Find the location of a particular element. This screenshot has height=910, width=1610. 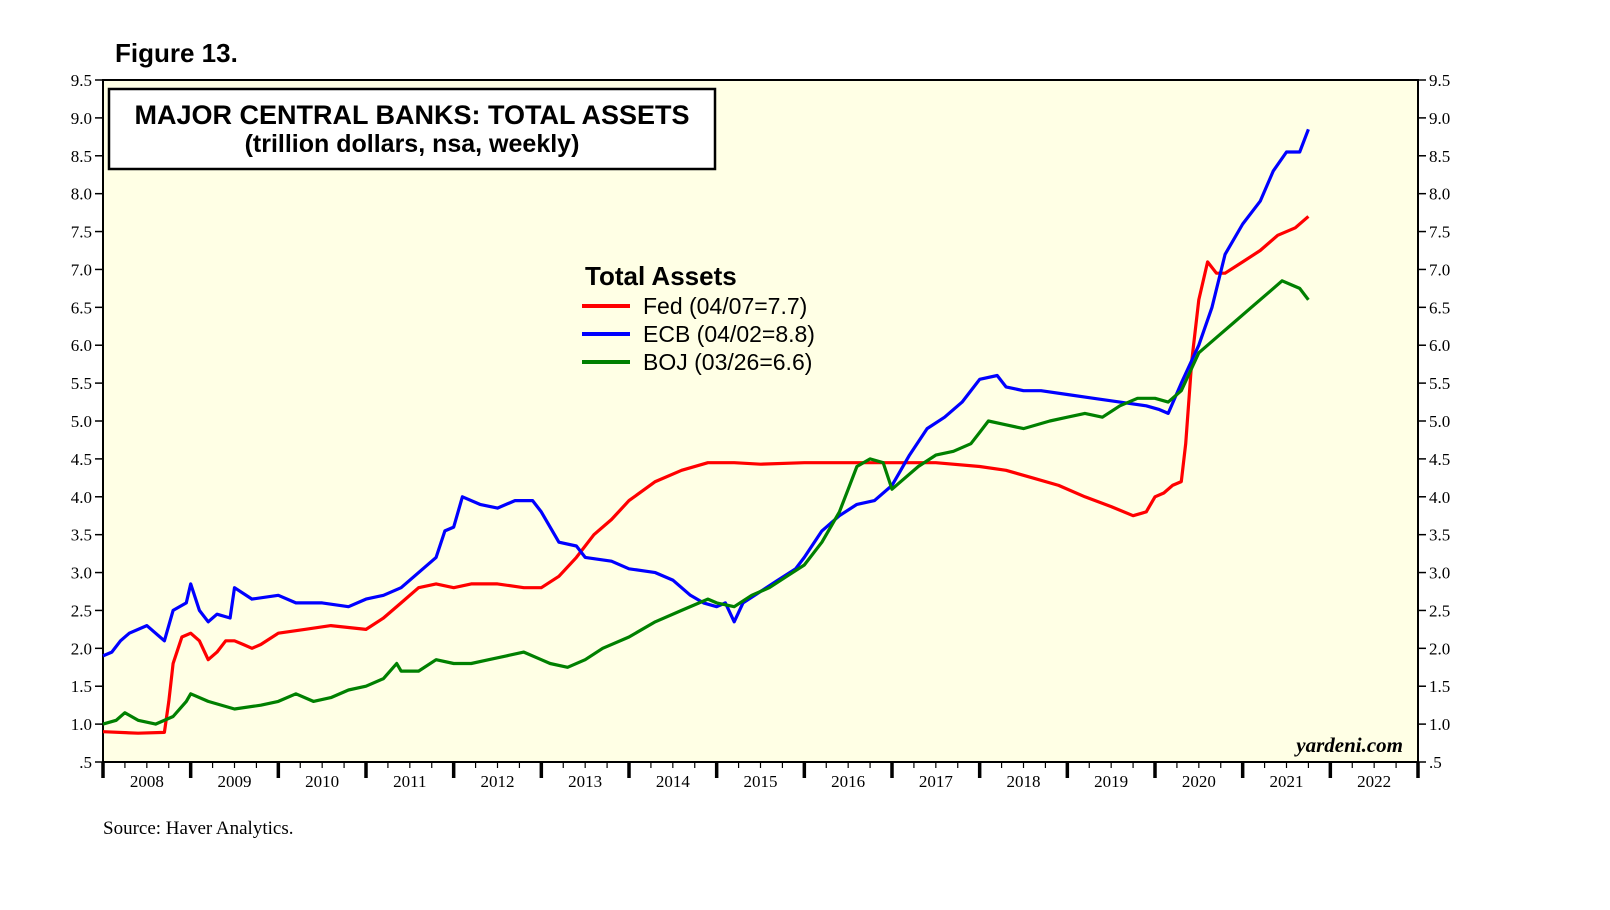

y-tick-label-left: 6.5 is located at coordinates (81, 307).